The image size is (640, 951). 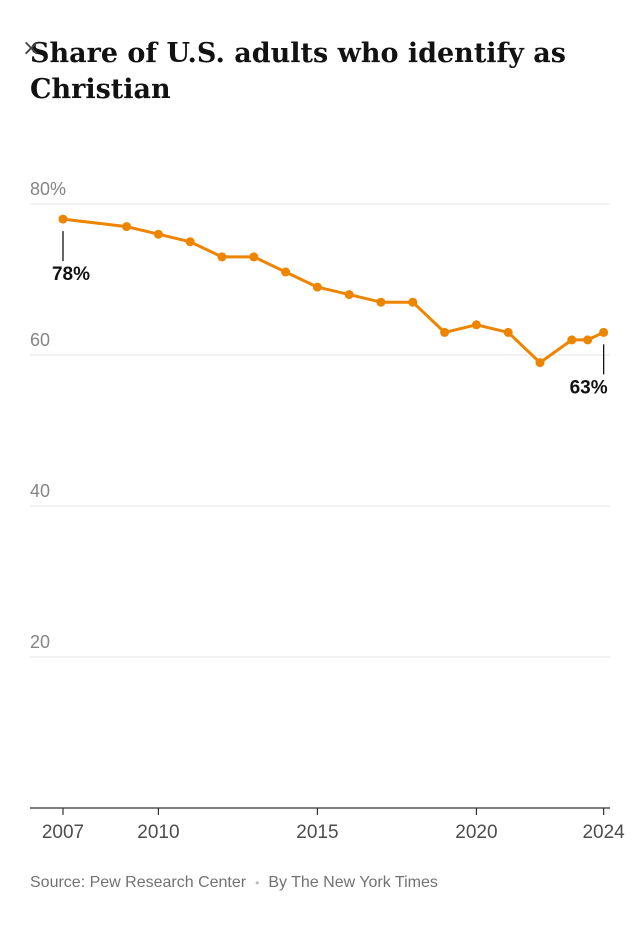 I want to click on x-tick-label: 2024, so click(x=603, y=832).